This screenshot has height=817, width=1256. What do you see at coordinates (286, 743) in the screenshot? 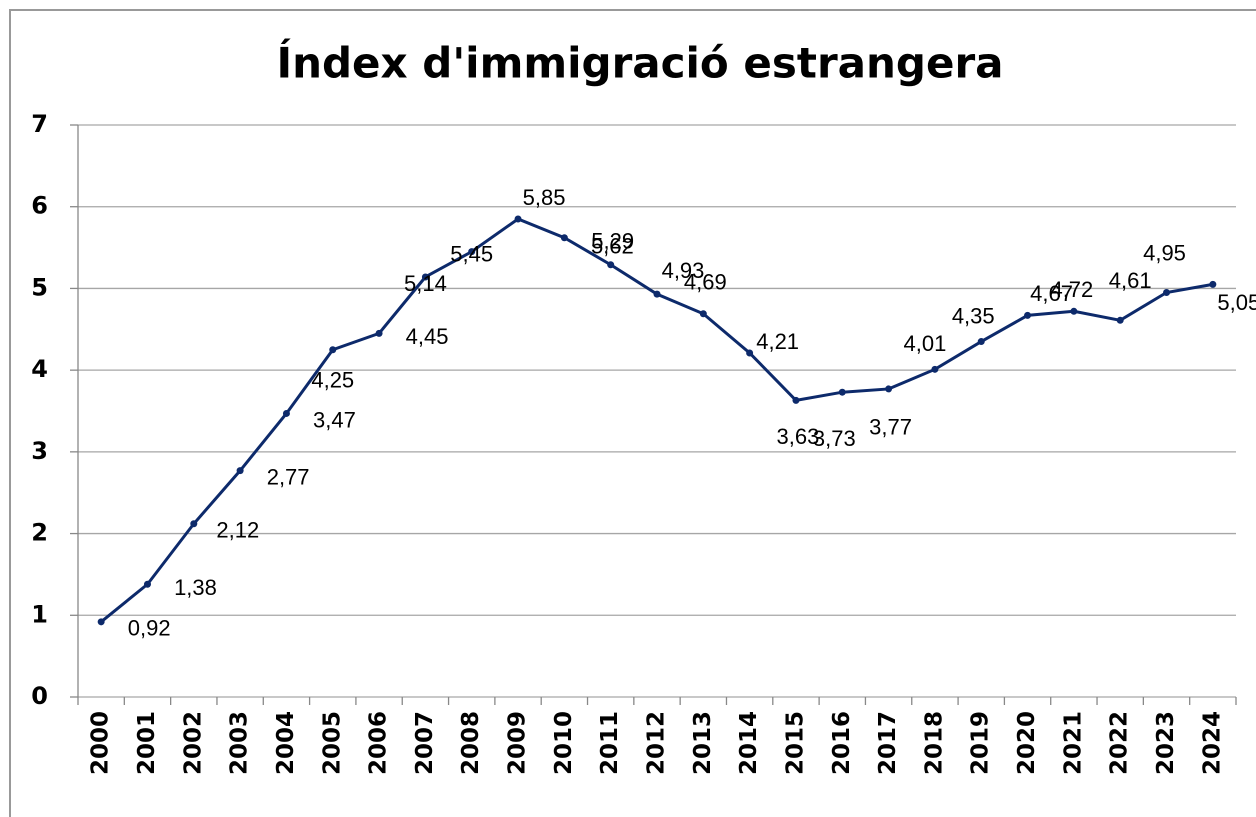
I see `x-tick-label: 2004` at bounding box center [286, 743].